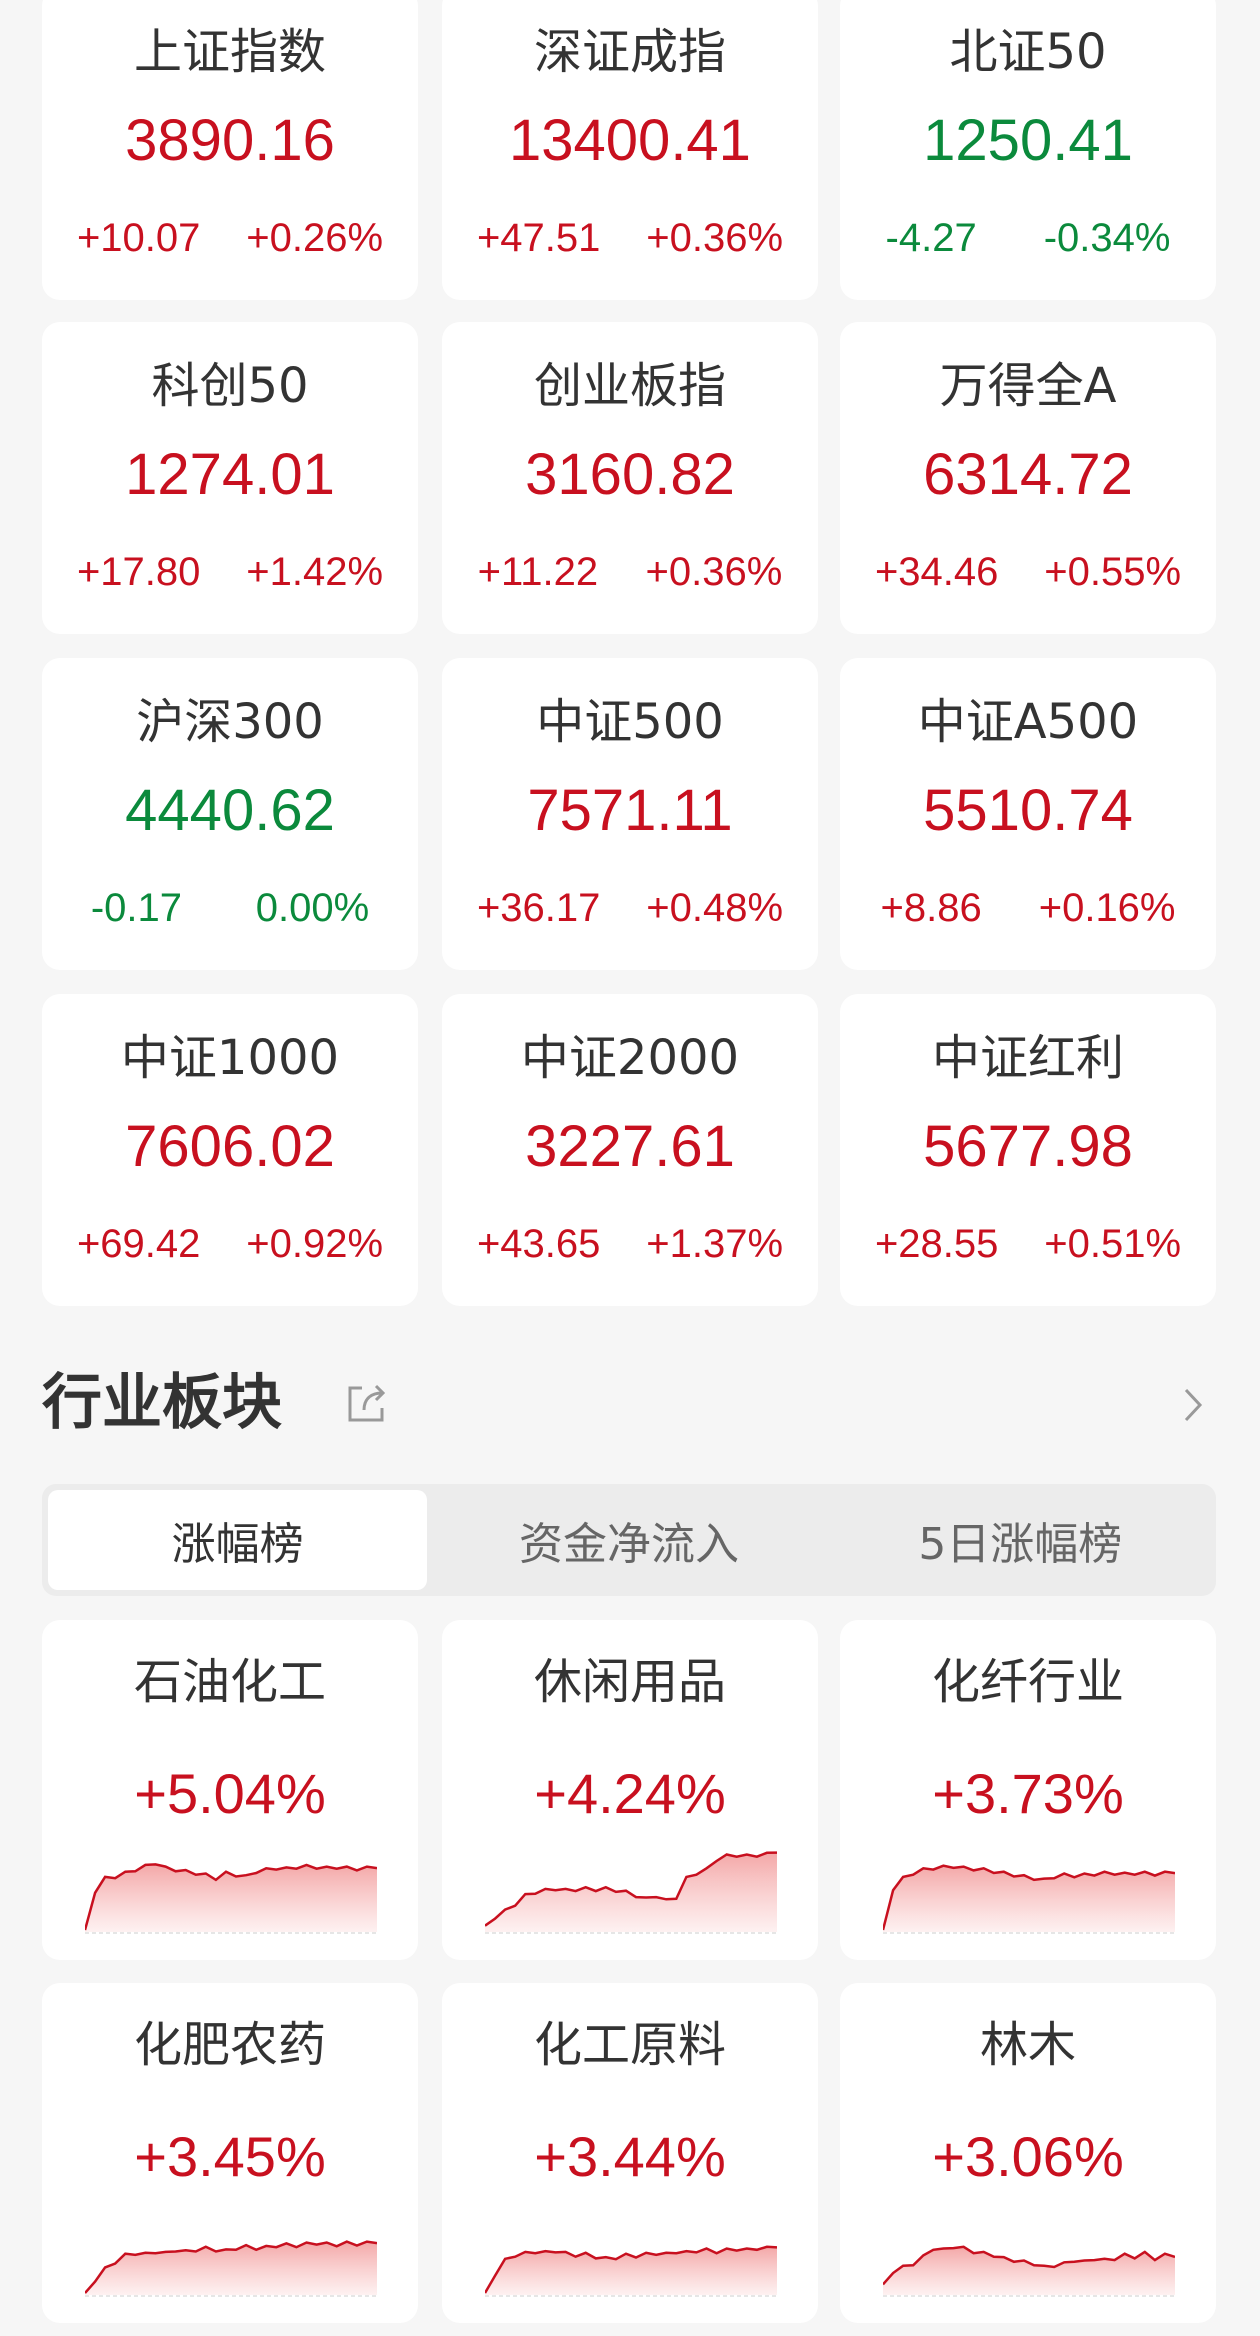 This screenshot has width=1260, height=2336. What do you see at coordinates (630, 238) in the screenshot?
I see `index-change-row: +47.51 +0.36%` at bounding box center [630, 238].